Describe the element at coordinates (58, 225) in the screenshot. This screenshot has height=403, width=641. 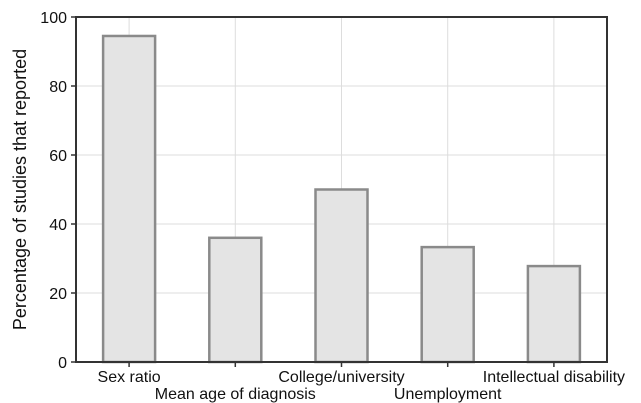
I see `y-tick-label: 40` at that location.